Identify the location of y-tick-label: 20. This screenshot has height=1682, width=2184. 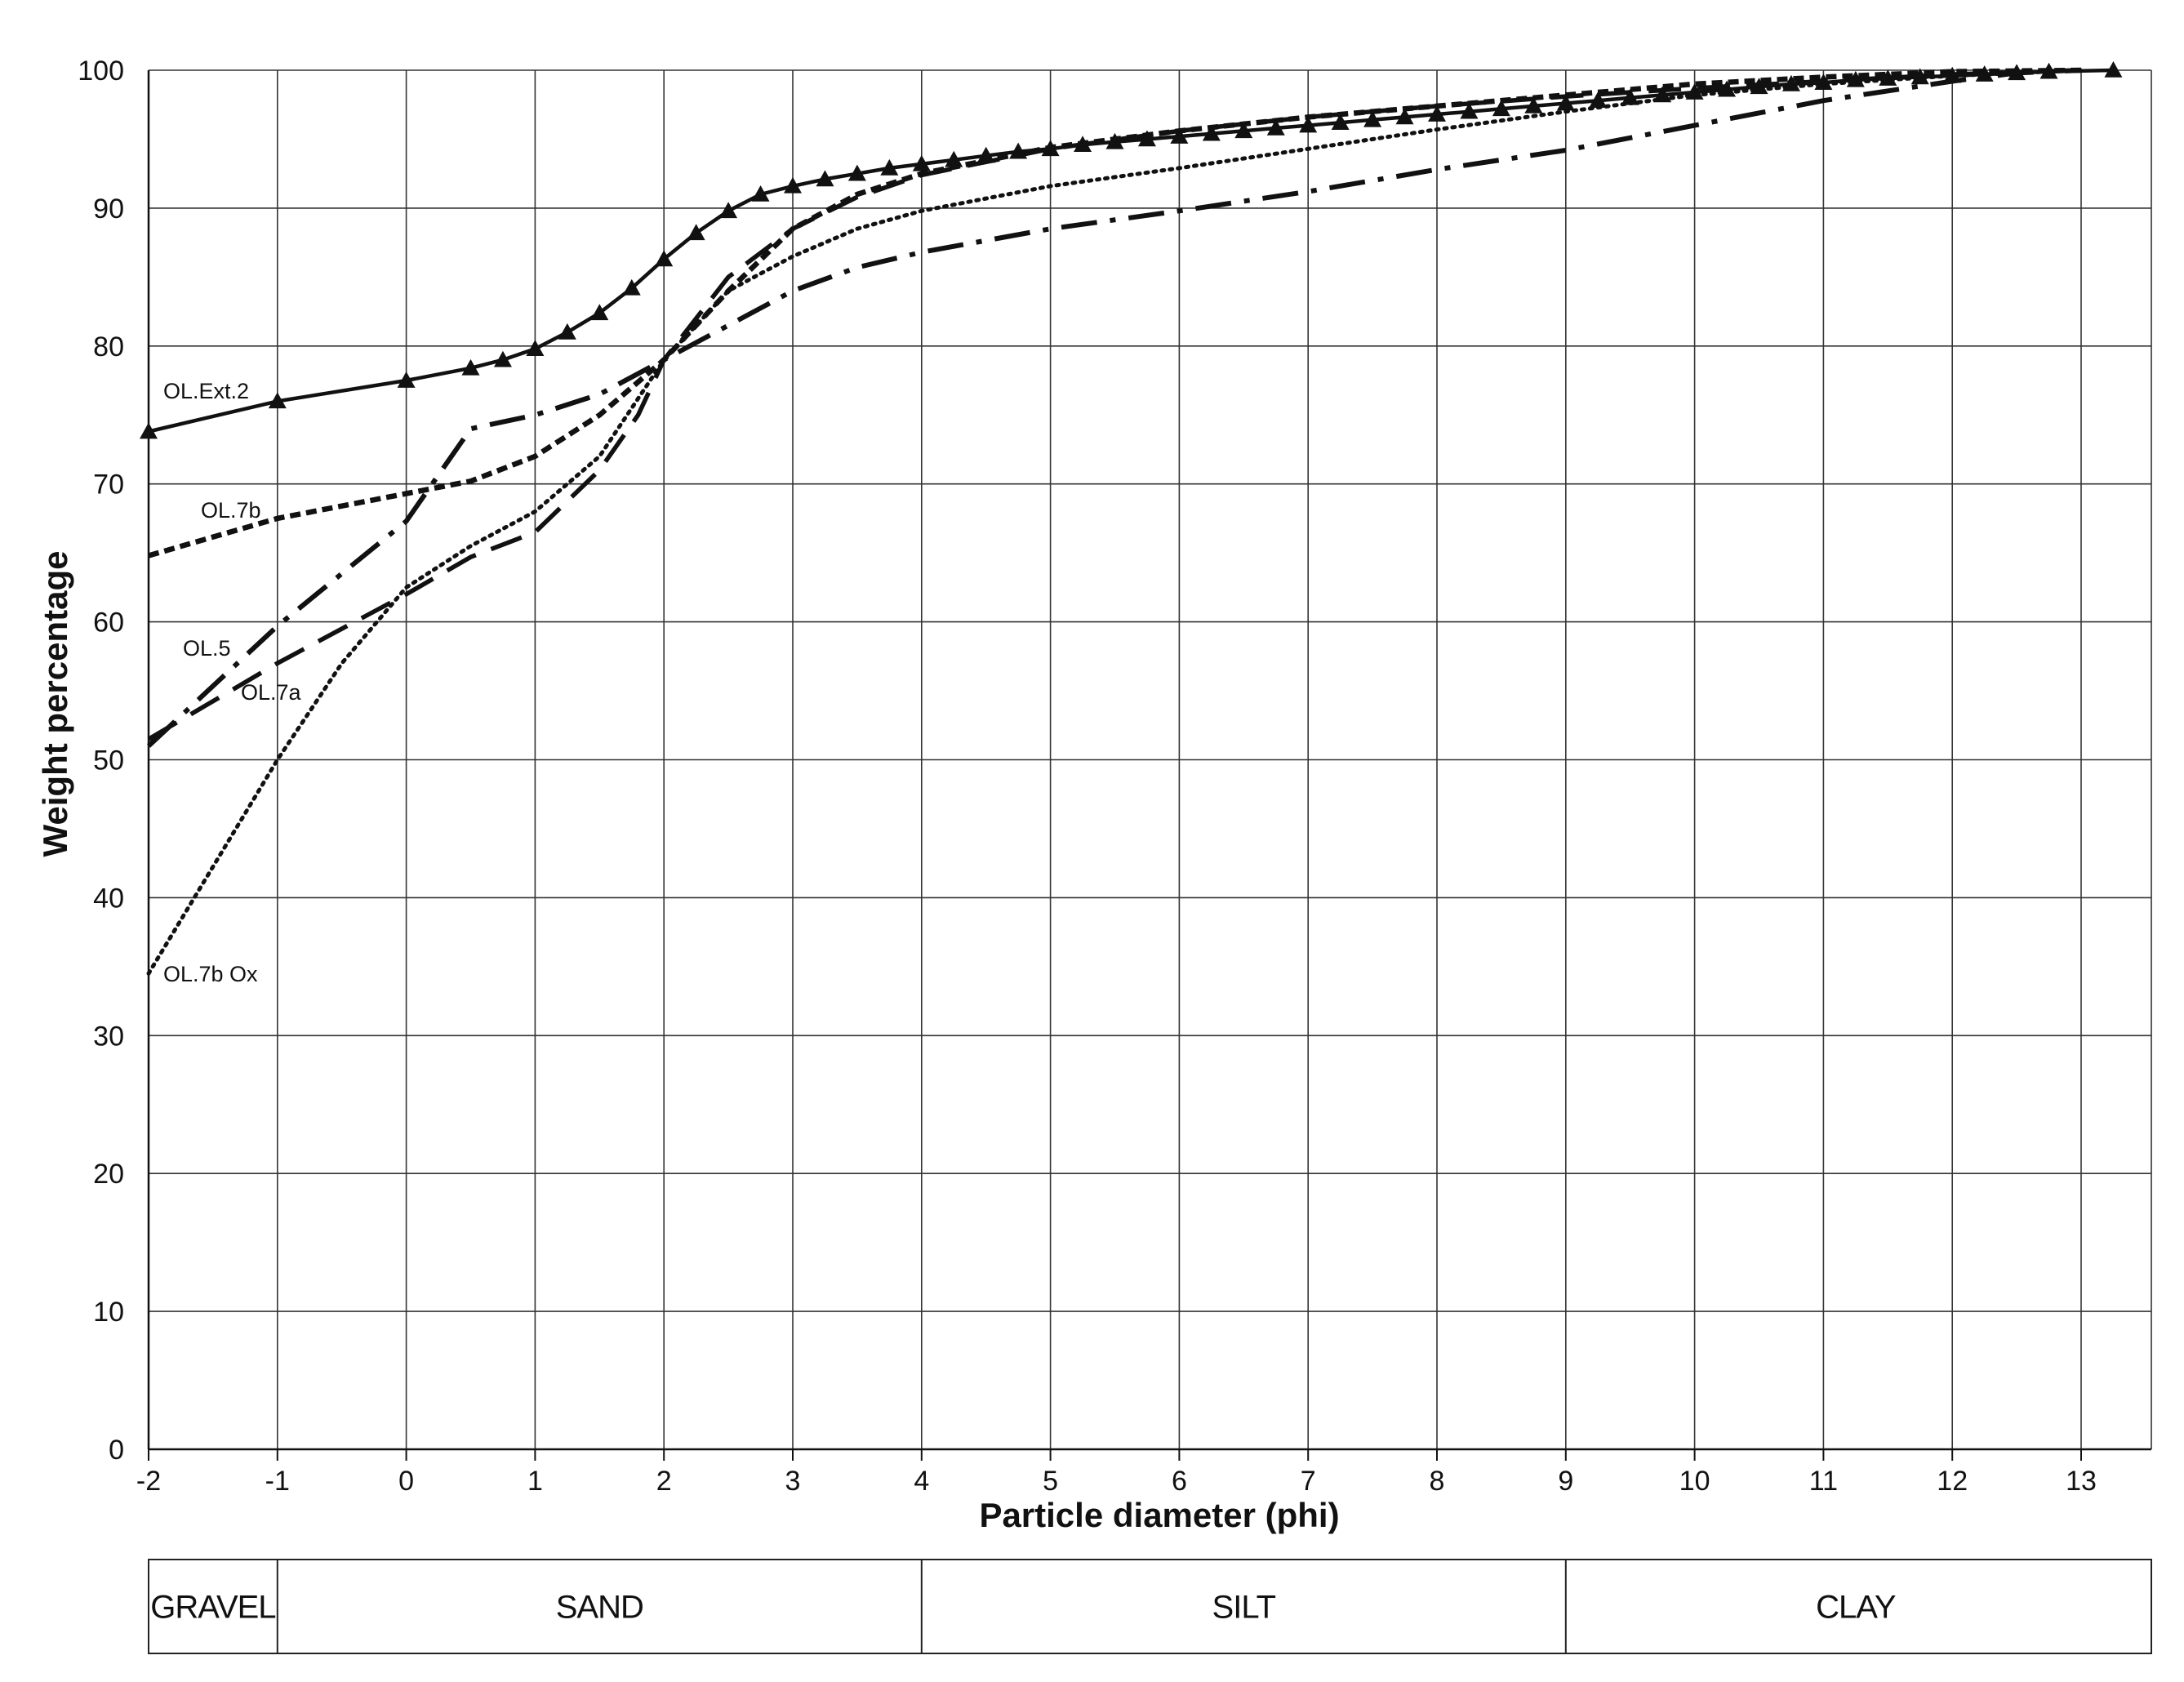
(108, 1174).